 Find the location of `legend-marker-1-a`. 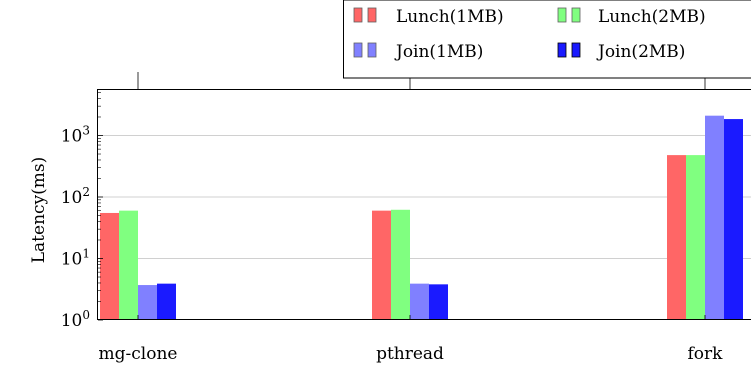

legend-marker-1-a is located at coordinates (562, 15).